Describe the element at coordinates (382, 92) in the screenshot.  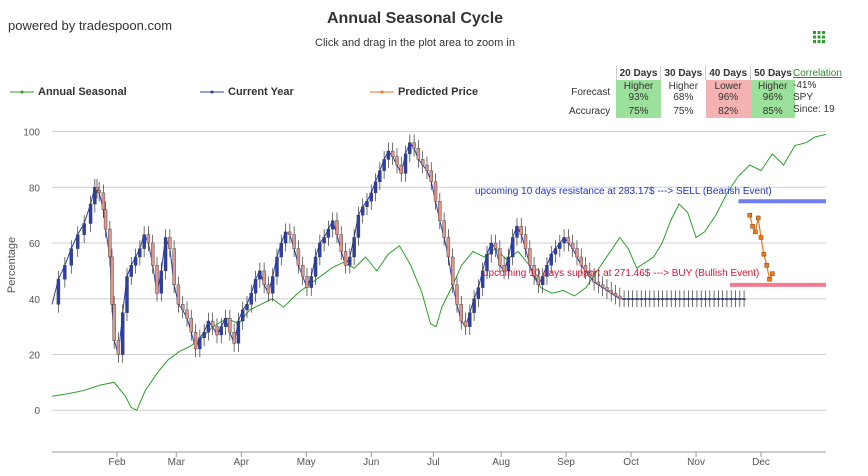
I see `legend-predicted-marker-icon` at that location.